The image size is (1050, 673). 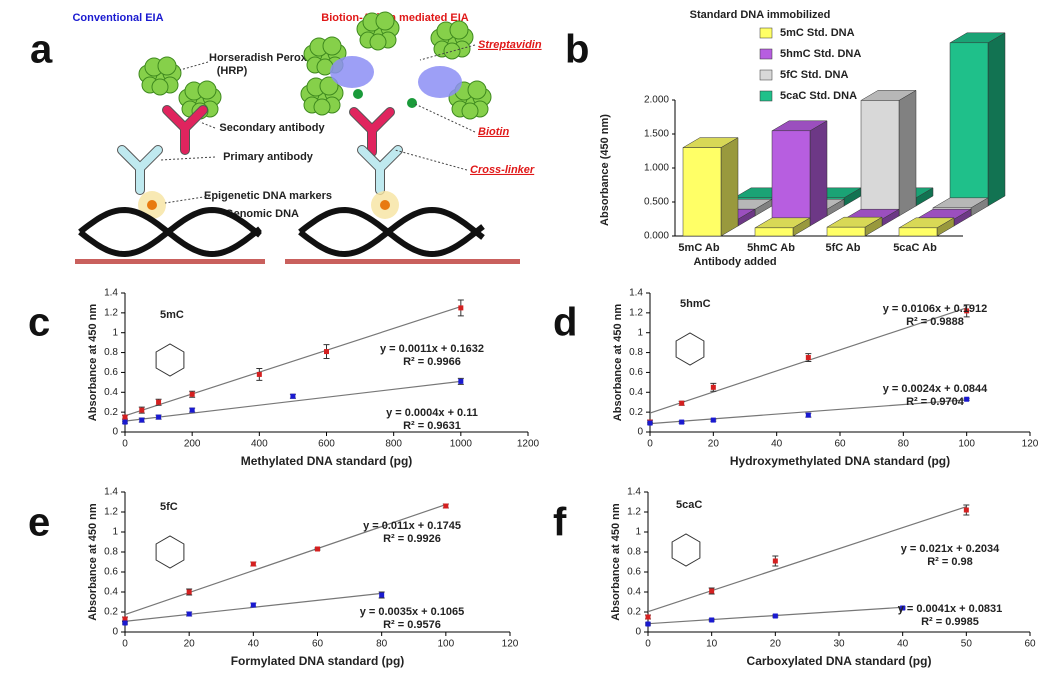 What do you see at coordinates (695, 304) in the screenshot?
I see `compound-label: 5hmC` at bounding box center [695, 304].